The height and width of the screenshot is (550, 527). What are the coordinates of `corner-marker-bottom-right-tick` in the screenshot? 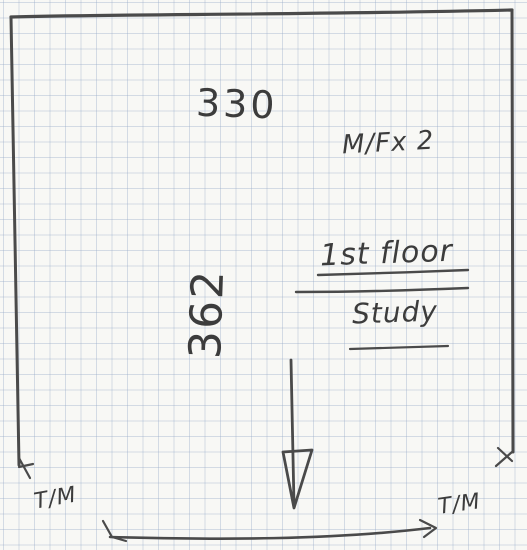 It's located at (428, 528).